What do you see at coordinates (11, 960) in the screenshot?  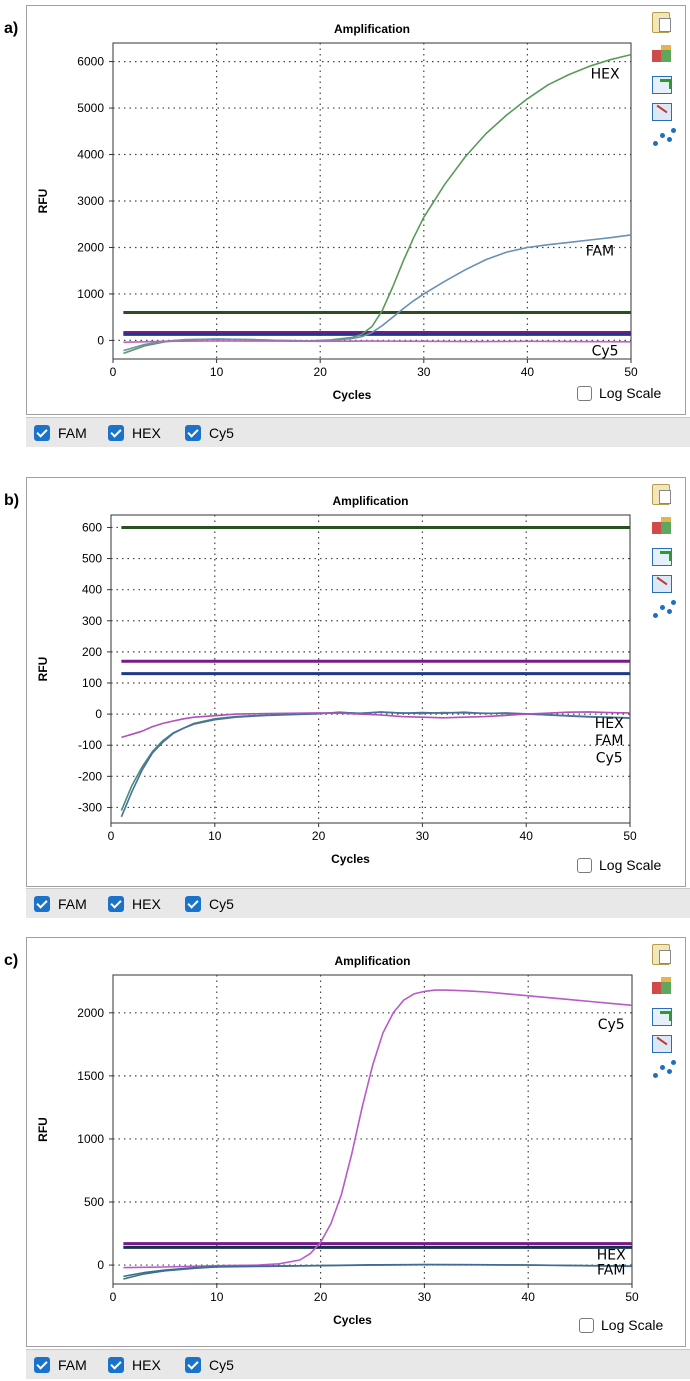 I see `panel-c-letter: c)` at bounding box center [11, 960].